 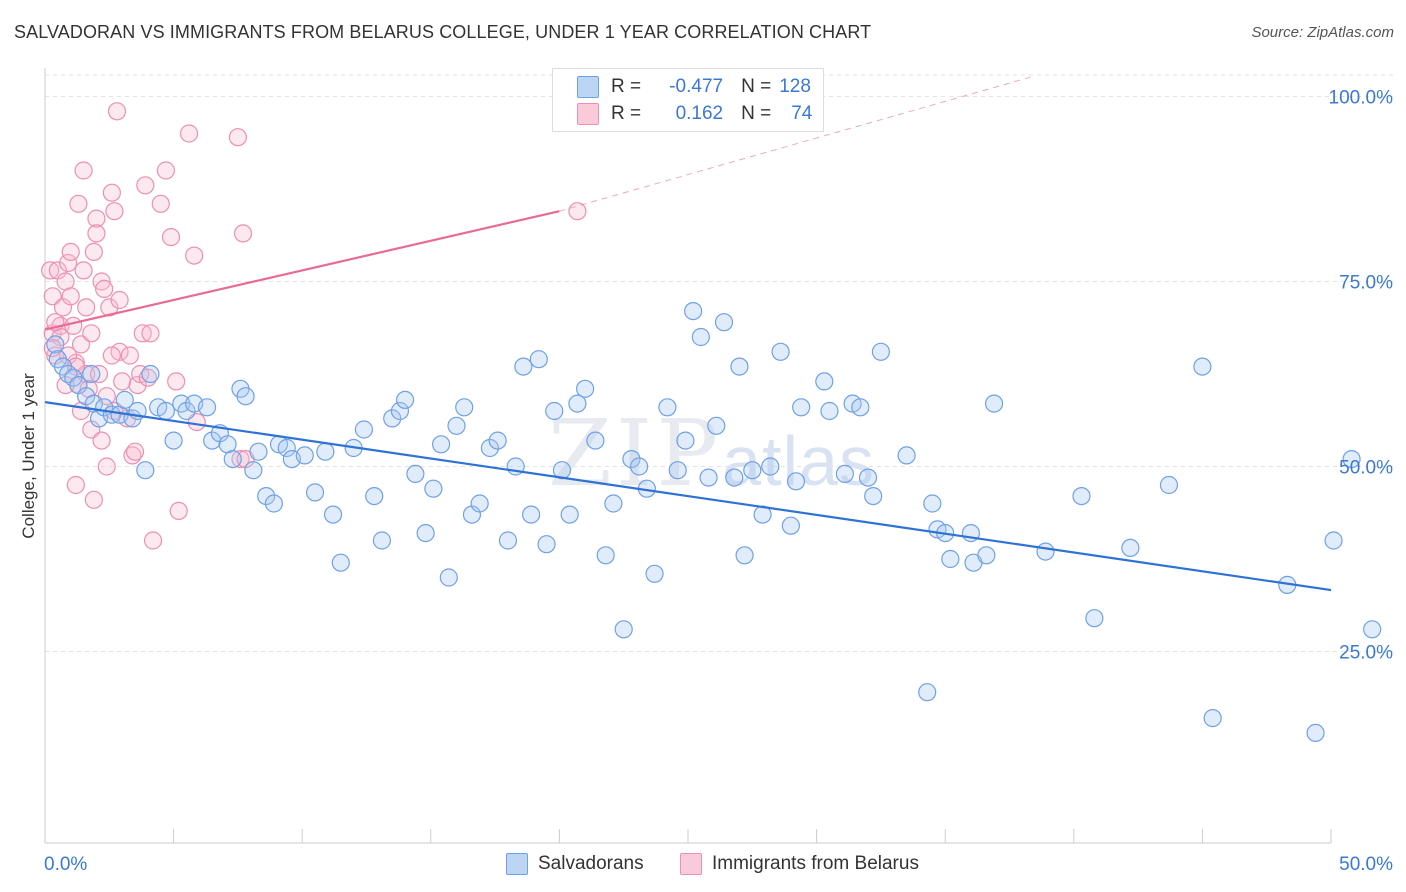 I want to click on bottom-legend-belarus: Immigrants from Belarus, so click(x=799, y=864).